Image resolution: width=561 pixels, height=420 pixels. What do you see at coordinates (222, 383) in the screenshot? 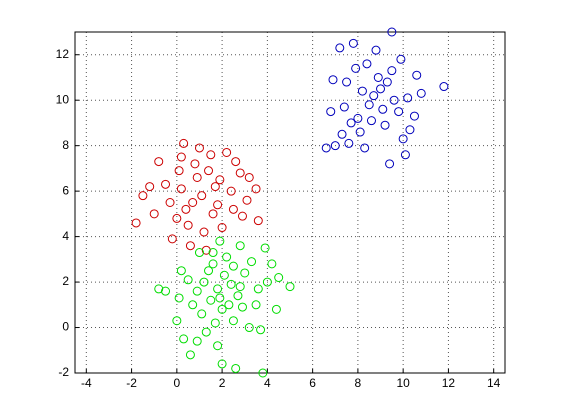
I see `x-tick-label: 2` at bounding box center [222, 383].